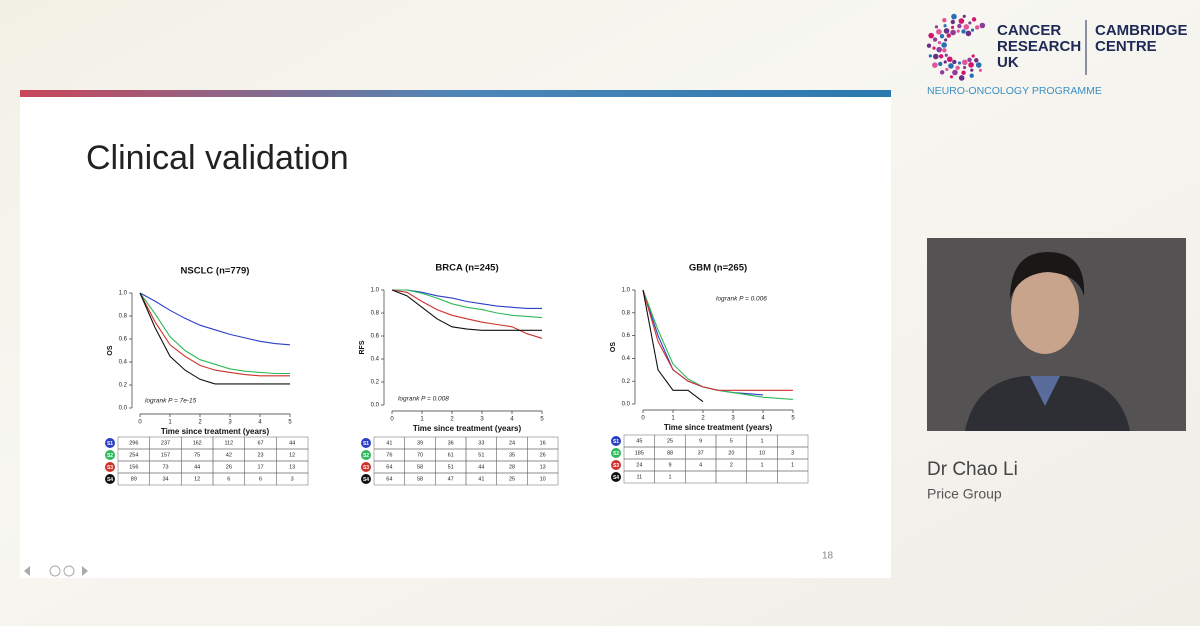 The image size is (1200, 626). I want to click on y-tick-label: 0.8, so click(375, 314).